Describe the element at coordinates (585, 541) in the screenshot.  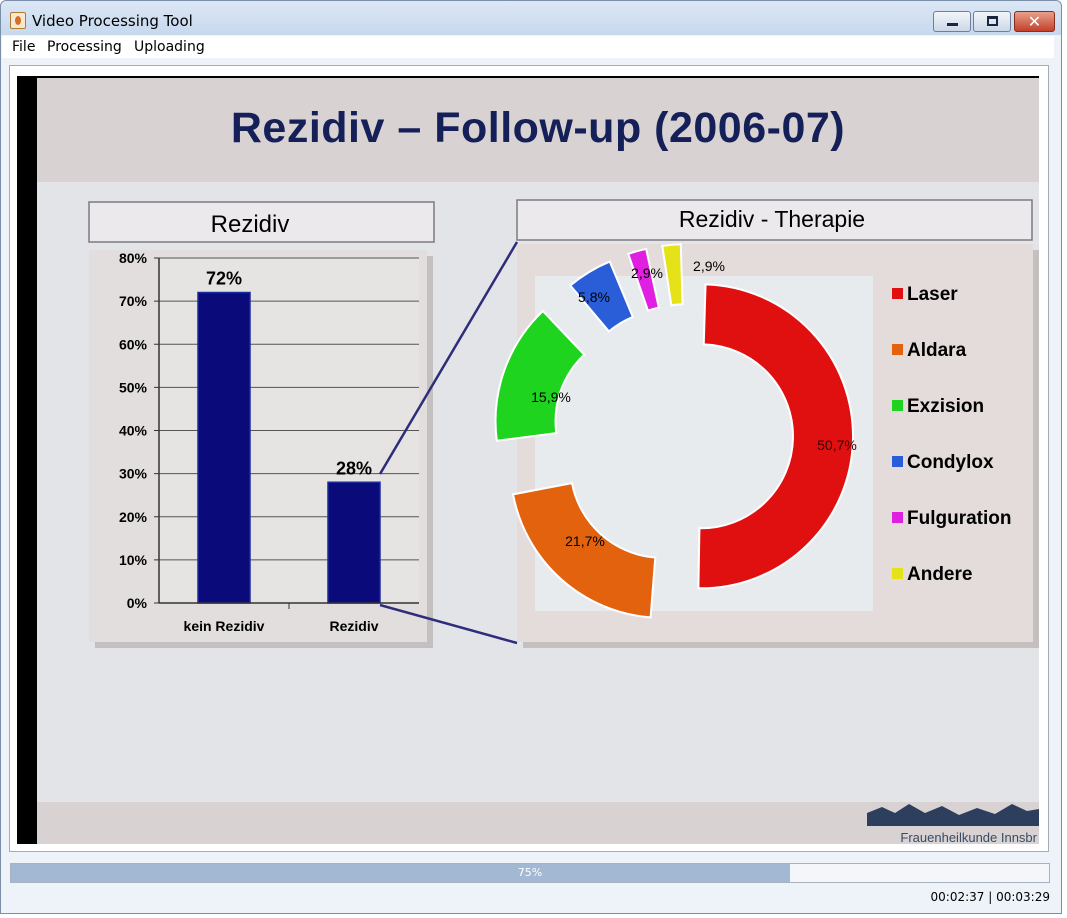
I see `donut-slice-label: 21,7%` at that location.